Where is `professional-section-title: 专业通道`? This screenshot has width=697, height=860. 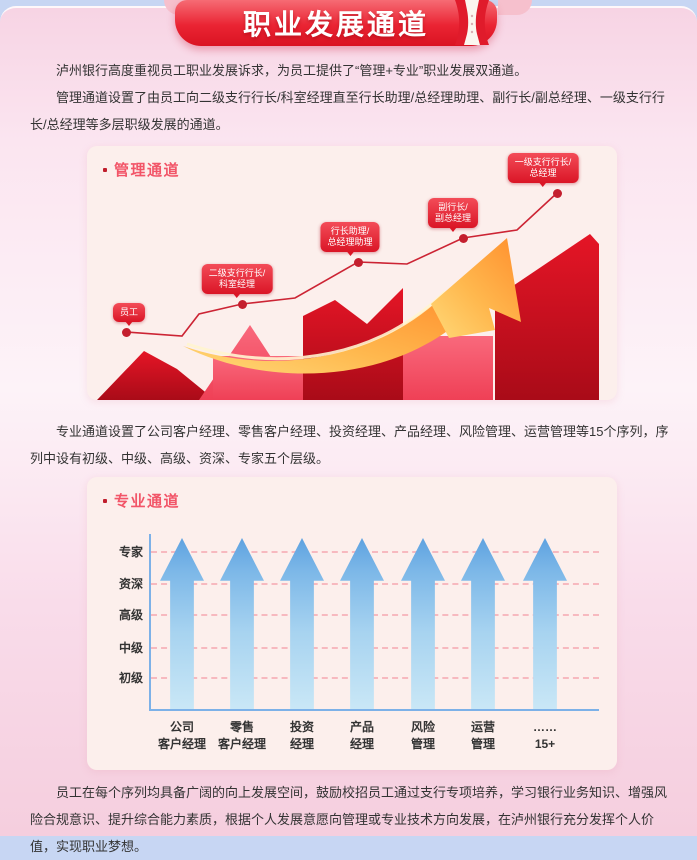 professional-section-title: 专业通道 is located at coordinates (141, 500).